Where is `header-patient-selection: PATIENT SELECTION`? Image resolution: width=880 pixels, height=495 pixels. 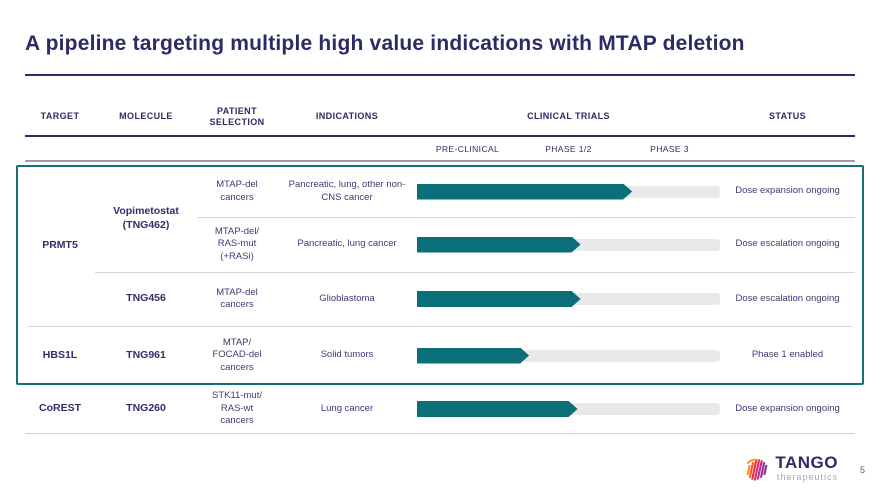 header-patient-selection: PATIENT SELECTION is located at coordinates (237, 116).